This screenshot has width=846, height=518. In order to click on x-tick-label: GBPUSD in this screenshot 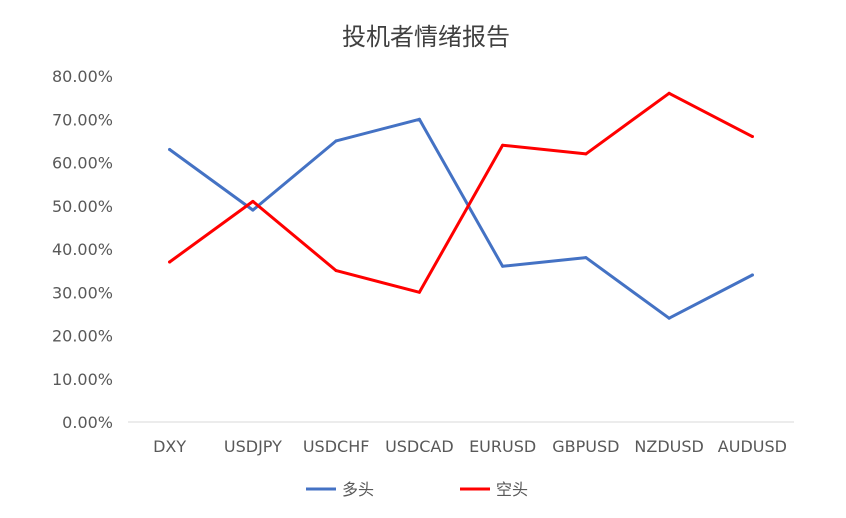, I will do `click(585, 446)`.